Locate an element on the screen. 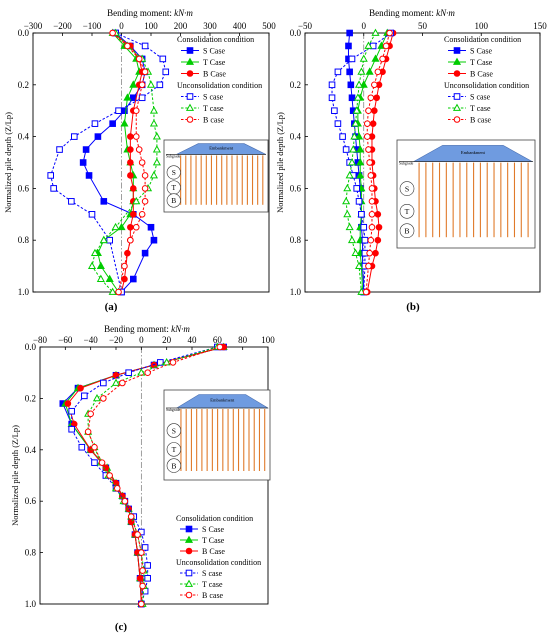  panel-label: (a) is located at coordinates (111, 307).